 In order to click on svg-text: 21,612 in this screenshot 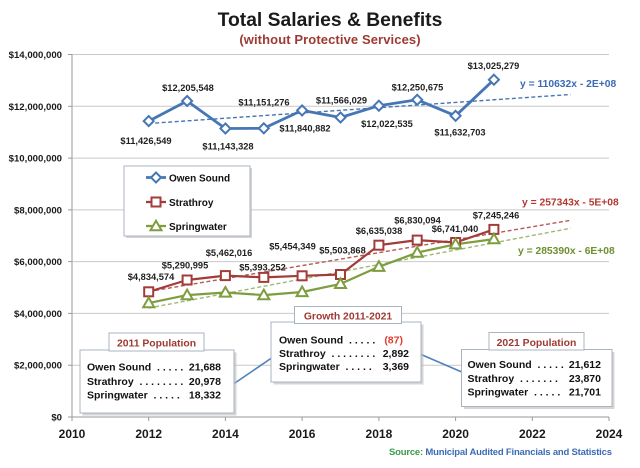, I will do `click(585, 365)`.